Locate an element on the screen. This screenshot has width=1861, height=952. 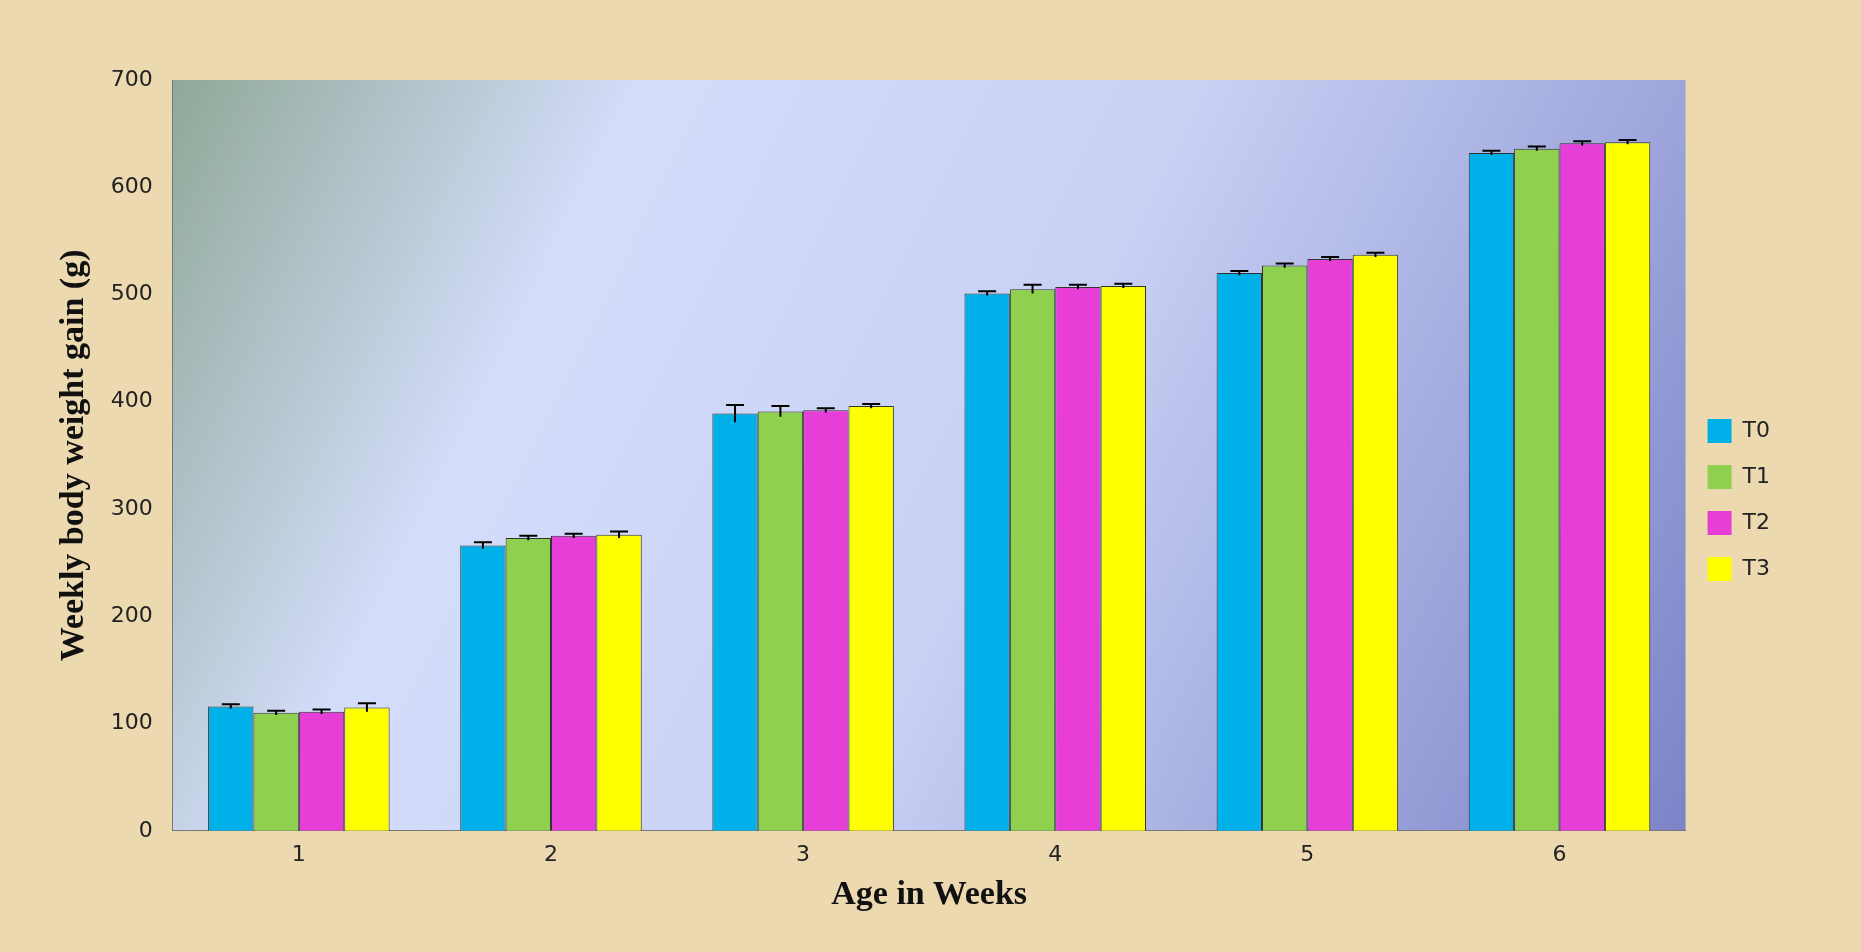
legend-label: T0 is located at coordinates (1755, 429).